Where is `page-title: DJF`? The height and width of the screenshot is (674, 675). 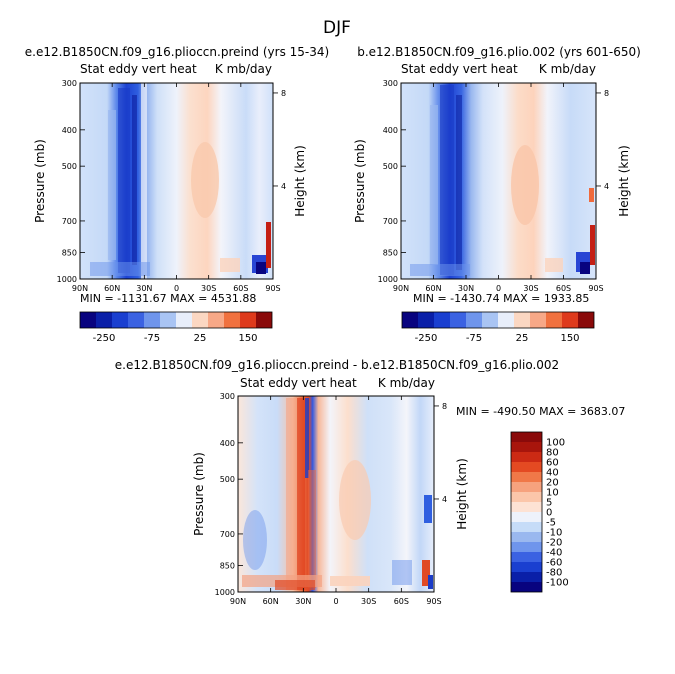
page-title: DJF is located at coordinates (337, 28).